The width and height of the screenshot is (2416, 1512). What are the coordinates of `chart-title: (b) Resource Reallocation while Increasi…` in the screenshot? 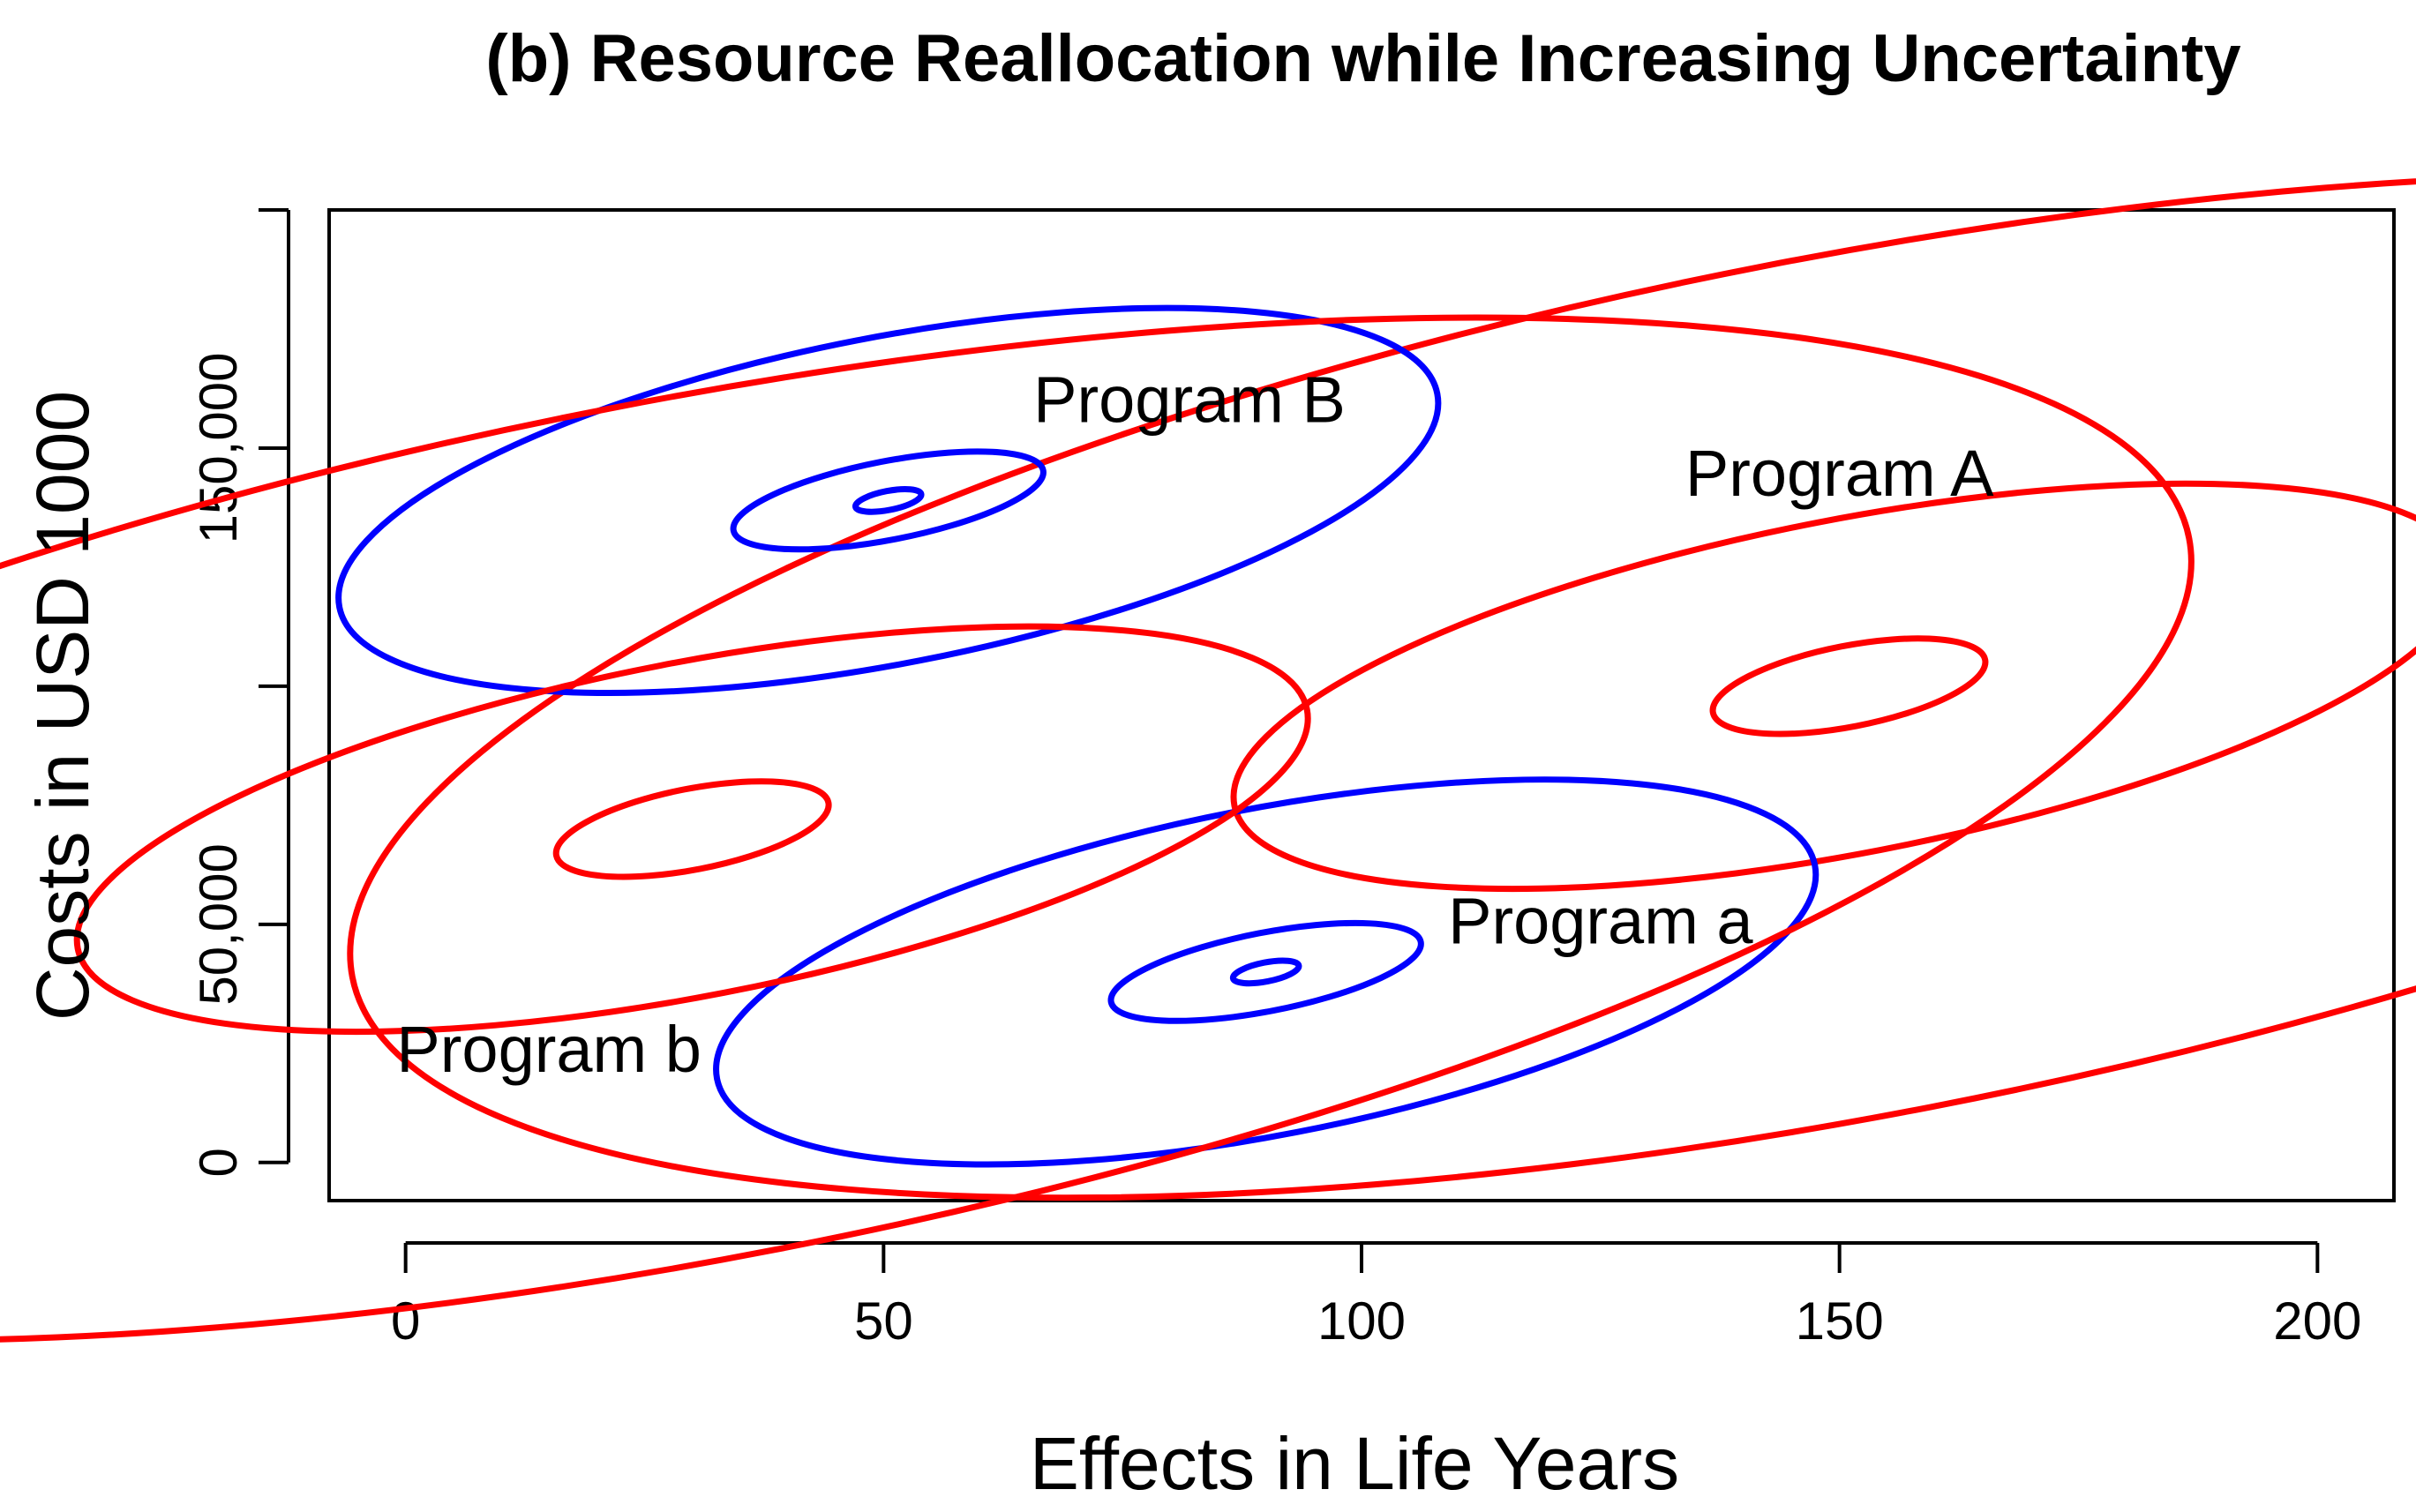 It's located at (1362, 58).